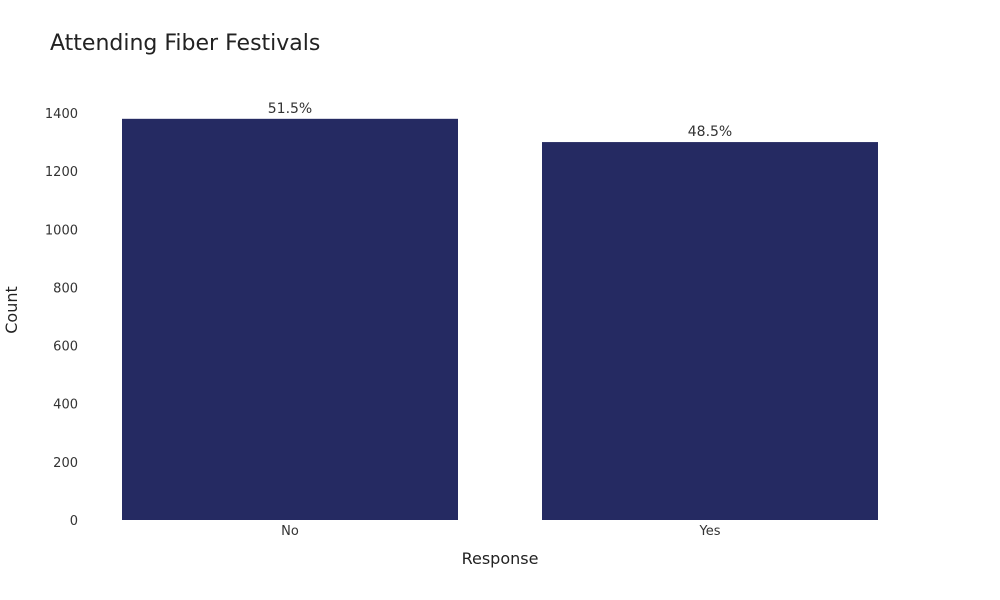  What do you see at coordinates (11, 310) in the screenshot?
I see `y-axis-title: Count` at bounding box center [11, 310].